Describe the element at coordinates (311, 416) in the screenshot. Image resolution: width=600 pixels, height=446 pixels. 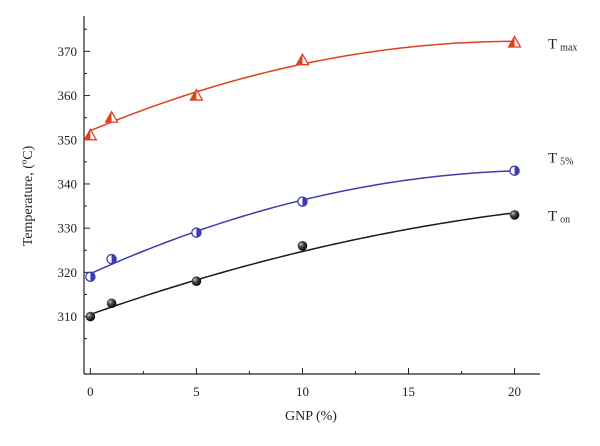
I see `x-axis-title: GNP (%)` at that location.